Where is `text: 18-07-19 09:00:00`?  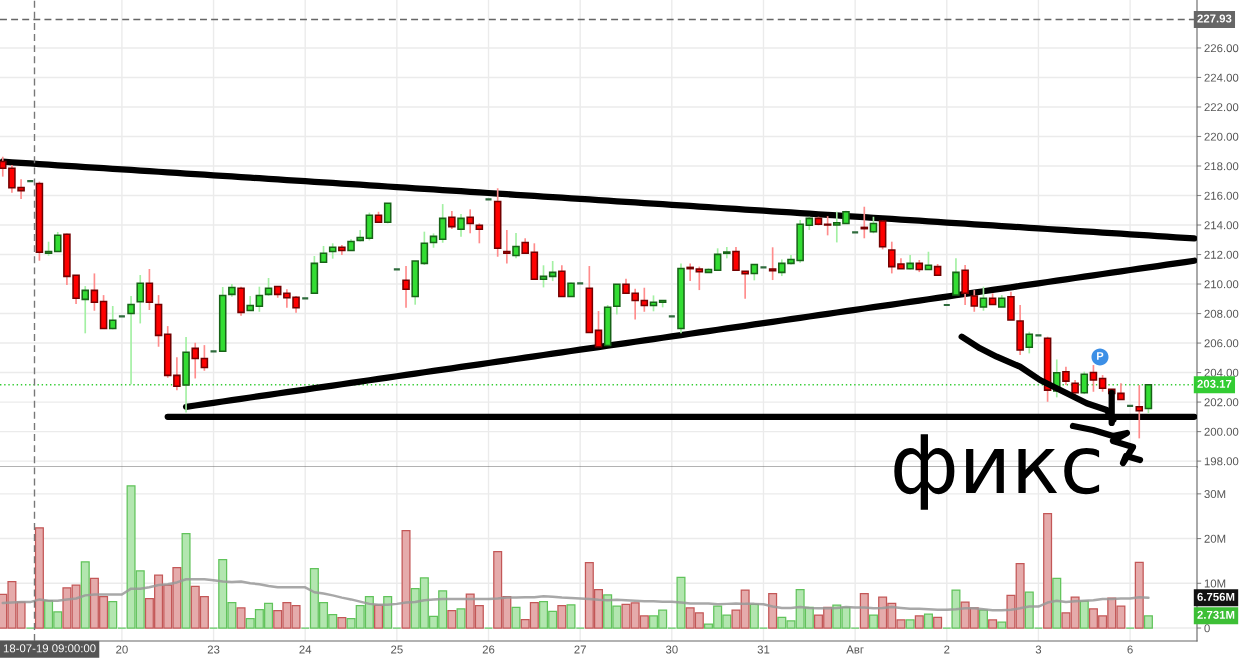
text: 18-07-19 09:00:00 is located at coordinates (49, 648).